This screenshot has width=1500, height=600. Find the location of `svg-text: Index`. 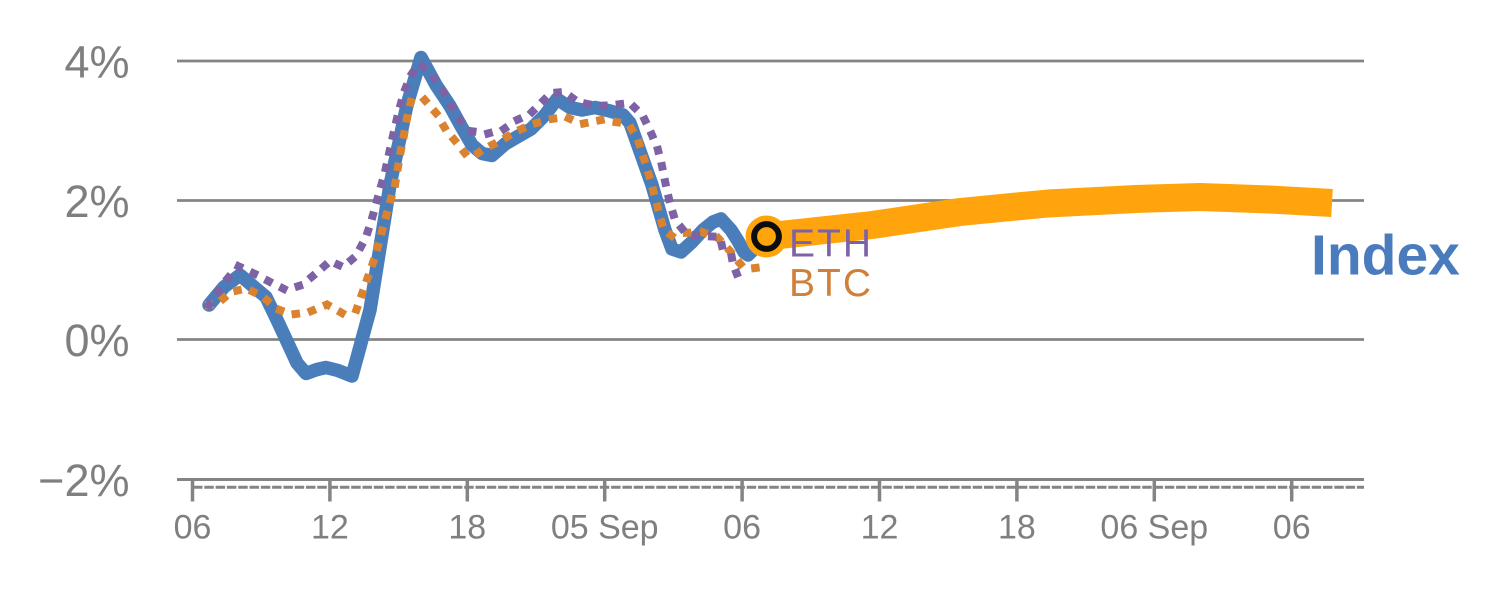

svg-text: Index is located at coordinates (1385, 256).